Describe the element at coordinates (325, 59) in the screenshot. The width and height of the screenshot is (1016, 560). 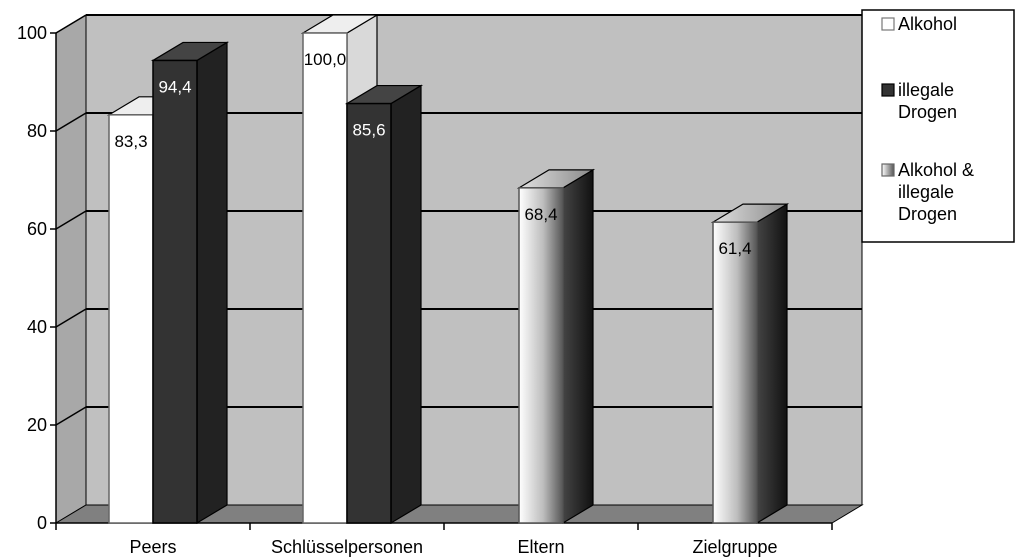
I see `data-label: 100,0` at that location.